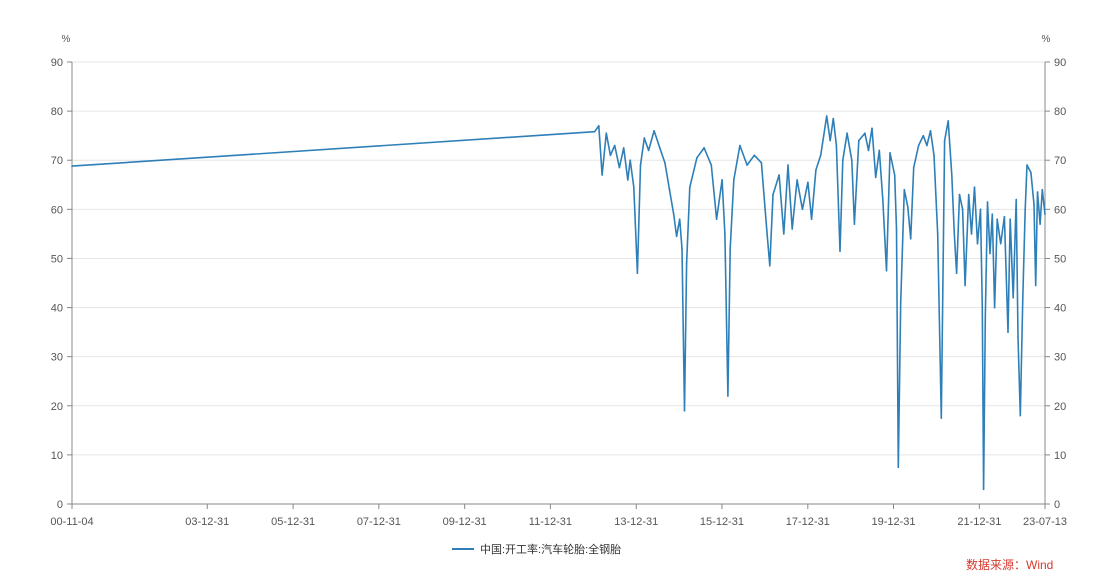 This screenshot has width=1114, height=582. I want to click on y-tick-label-right: 20, so click(1060, 407).